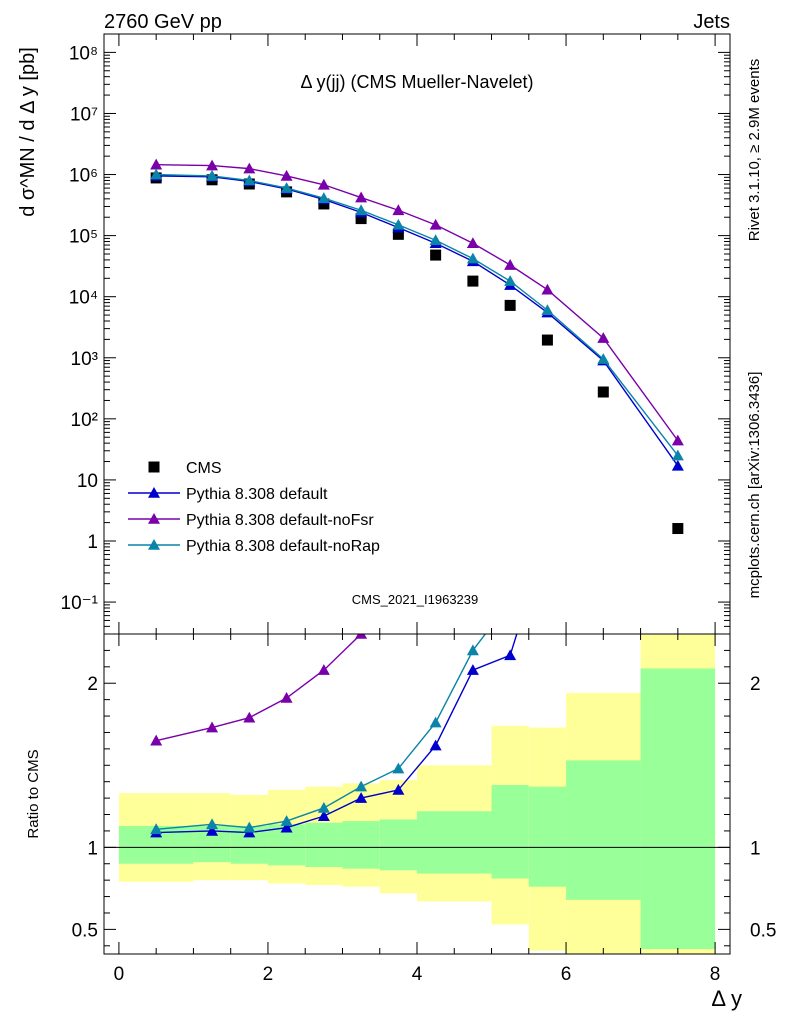 Image resolution: width=786 pixels, height=1024 pixels. What do you see at coordinates (283, 546) in the screenshot?
I see `legend-label-noRap: Pythia 8.308 default-noRap` at bounding box center [283, 546].